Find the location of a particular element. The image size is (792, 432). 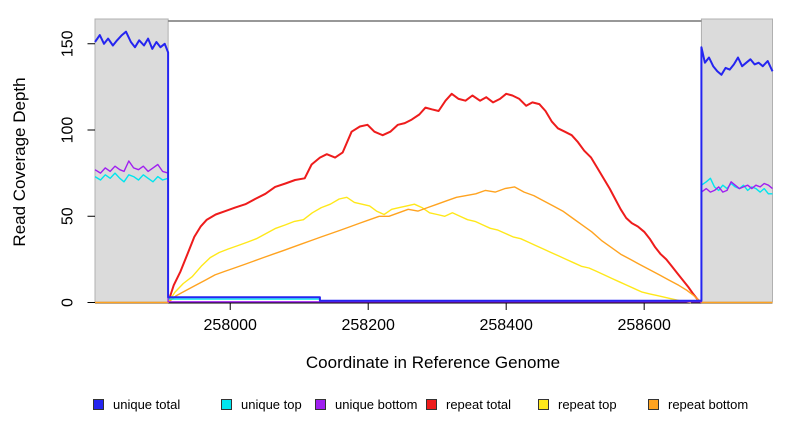

legend-swatch-repeat-total is located at coordinates (431, 404).